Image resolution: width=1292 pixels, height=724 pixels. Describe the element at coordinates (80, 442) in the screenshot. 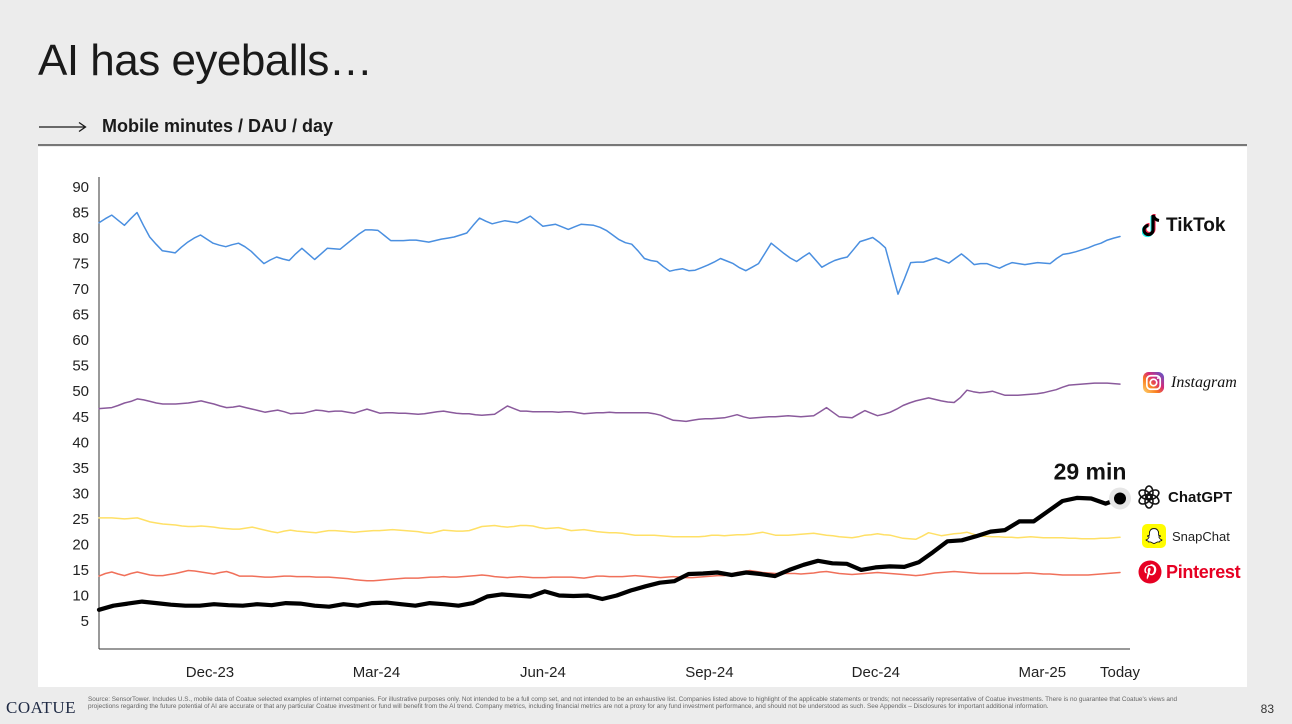

I see `y-tick-label: 40` at that location.